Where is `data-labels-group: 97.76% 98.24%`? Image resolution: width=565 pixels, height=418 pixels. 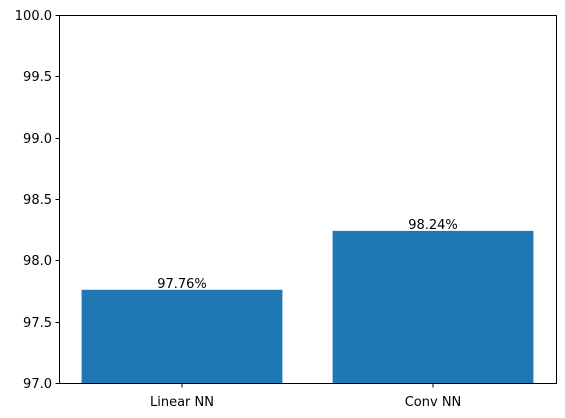 data-labels-group: 97.76% 98.24% is located at coordinates (307, 255).